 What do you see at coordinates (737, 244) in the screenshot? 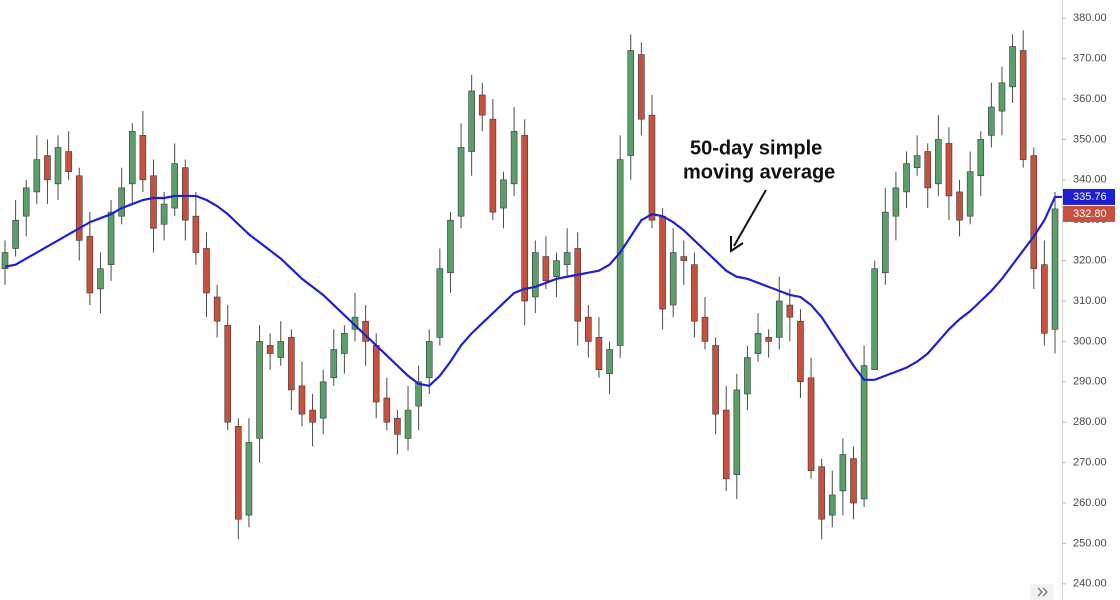
I see `arrow-head` at bounding box center [737, 244].